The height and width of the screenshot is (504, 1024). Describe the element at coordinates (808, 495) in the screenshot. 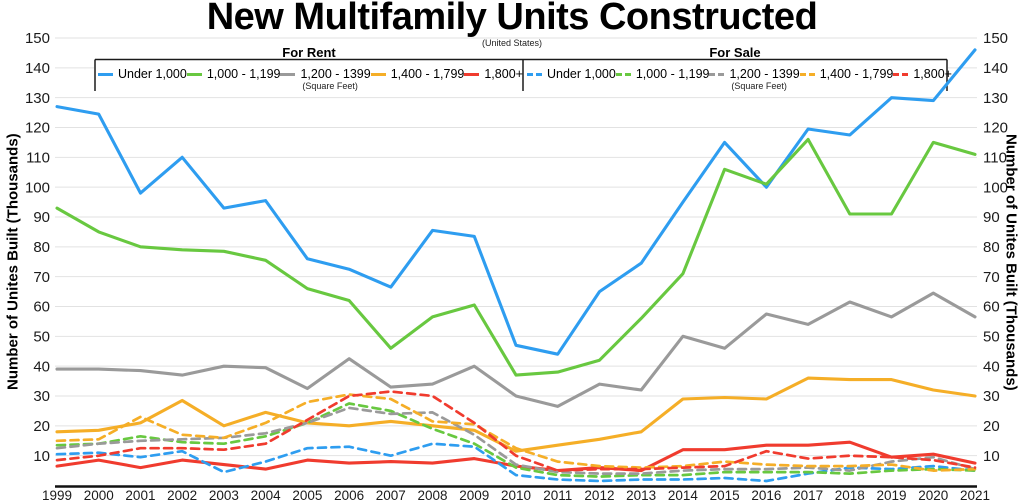

I see `svg-text: 2017` at that location.